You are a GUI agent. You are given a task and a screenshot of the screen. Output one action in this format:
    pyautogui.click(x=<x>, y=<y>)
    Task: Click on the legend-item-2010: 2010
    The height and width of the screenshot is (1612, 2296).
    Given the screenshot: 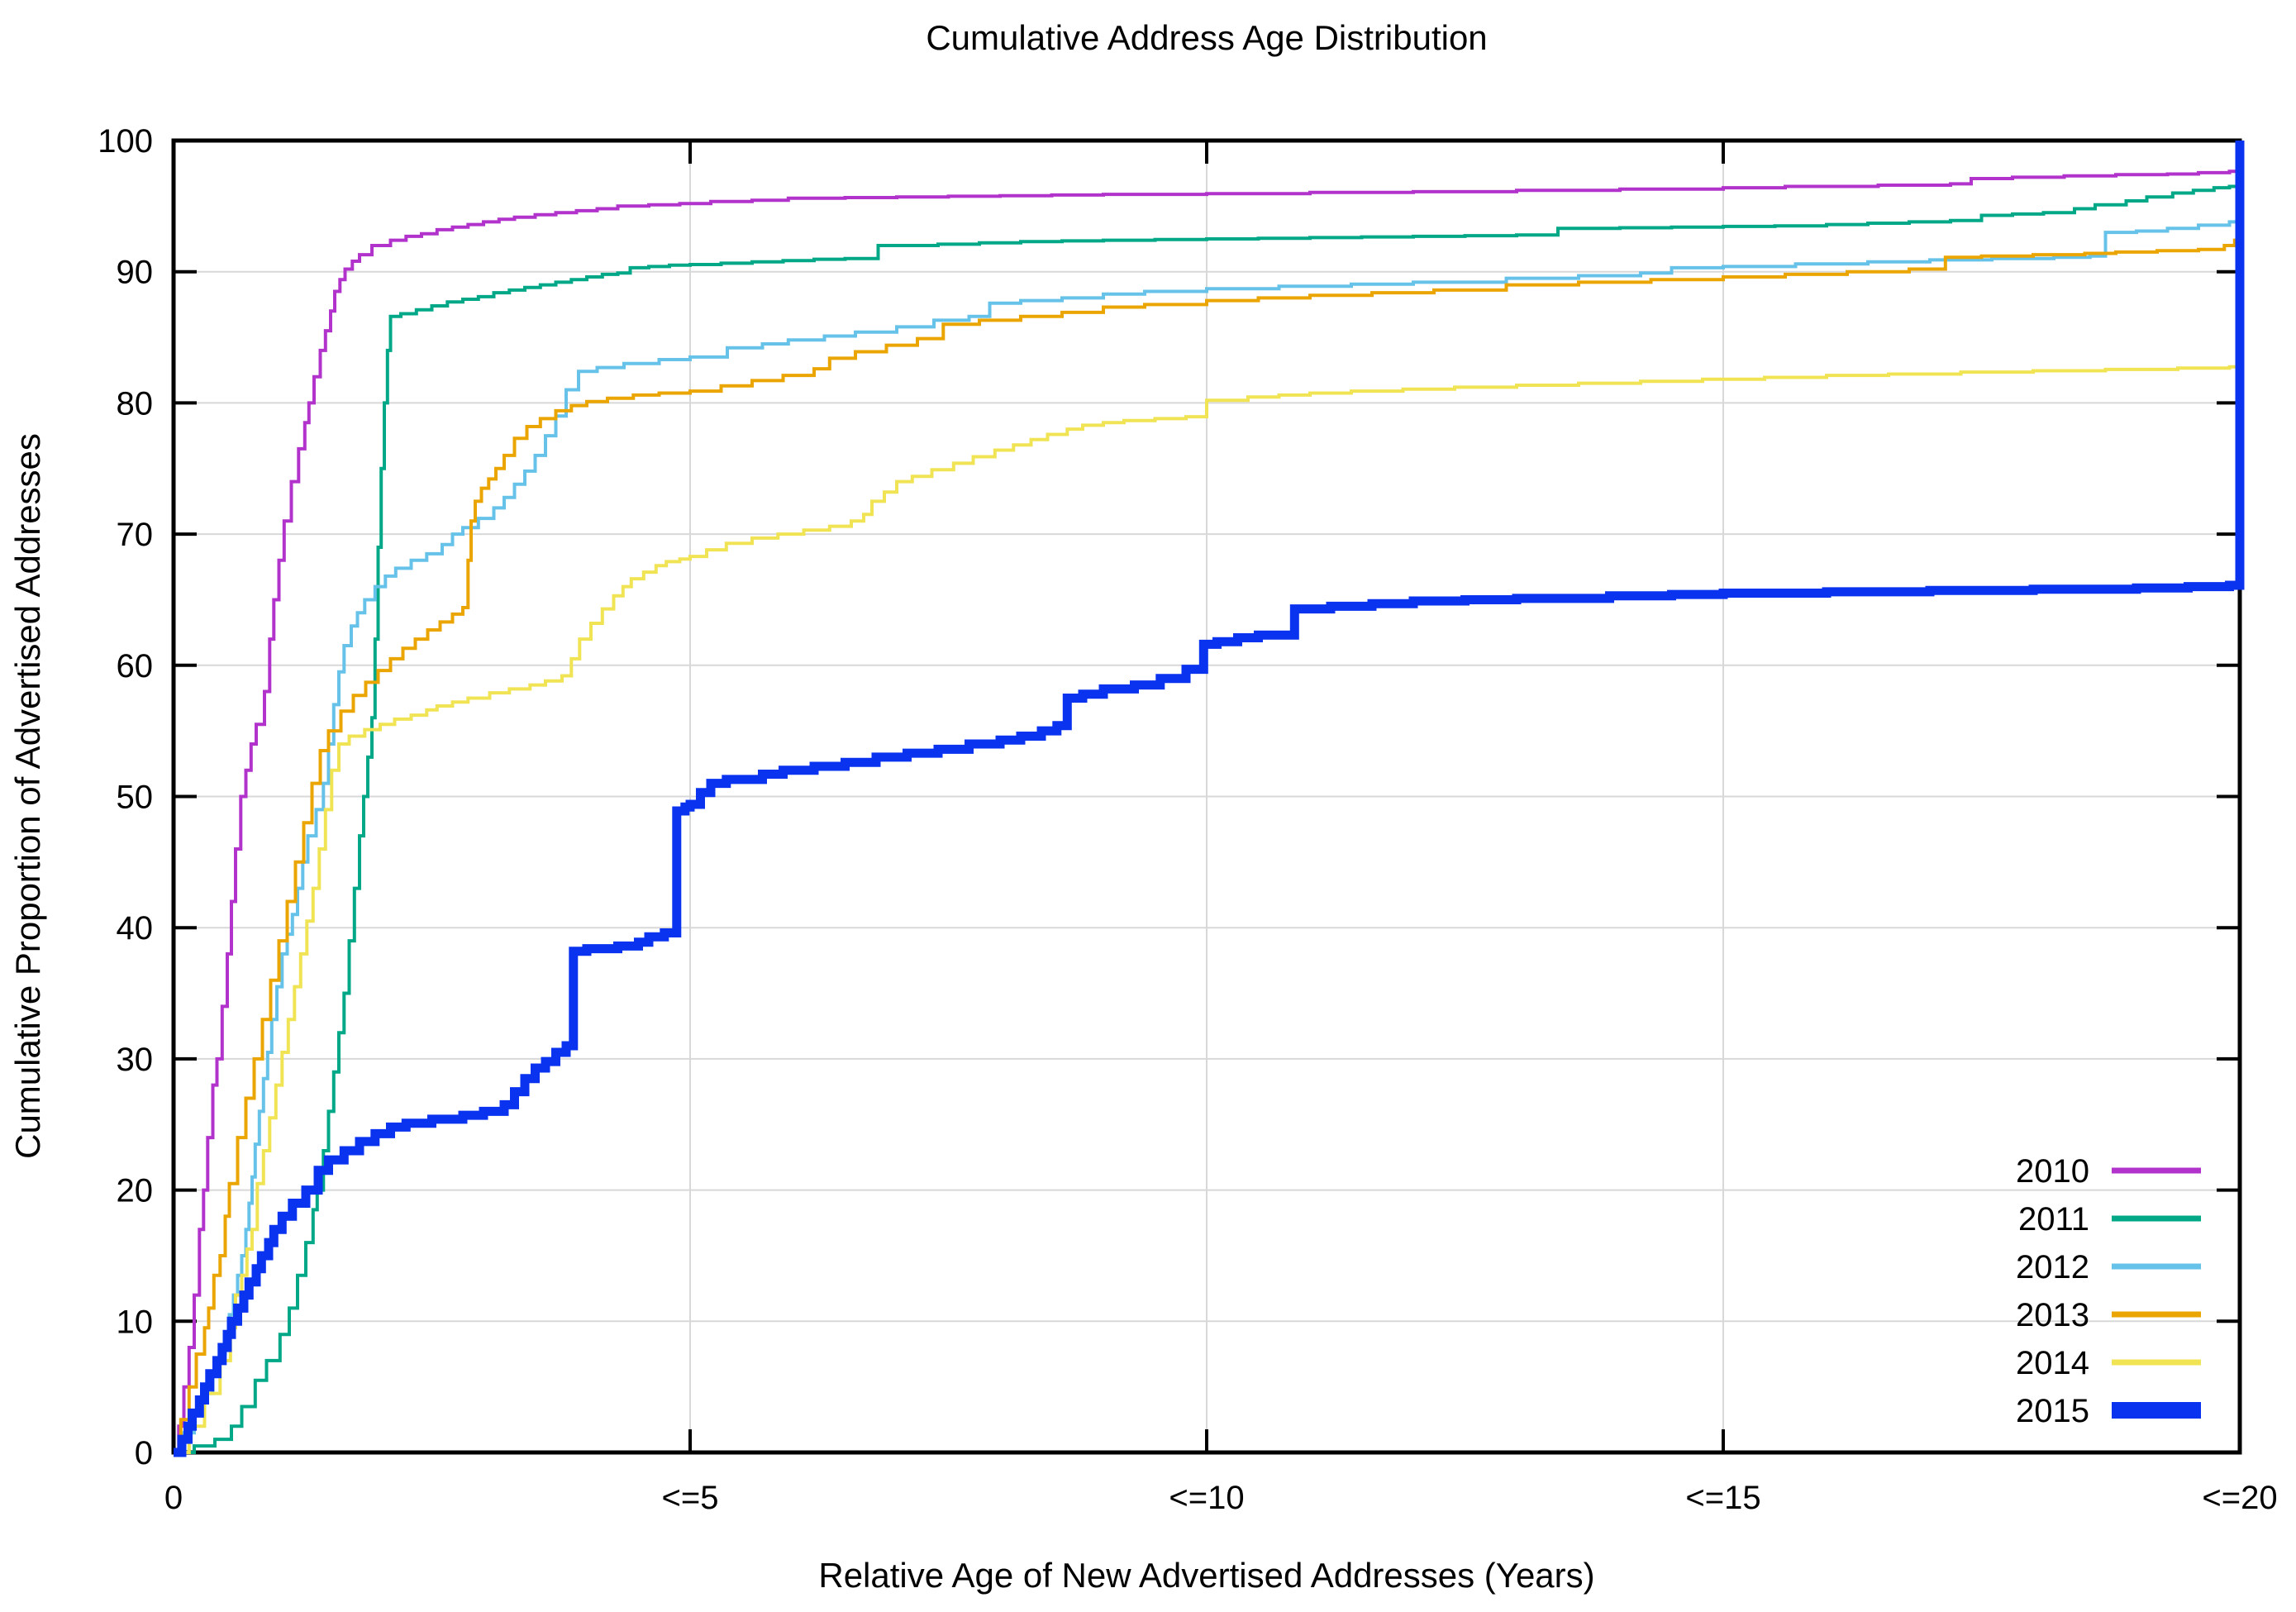 What is the action you would take?
    pyautogui.click(x=2108, y=1171)
    